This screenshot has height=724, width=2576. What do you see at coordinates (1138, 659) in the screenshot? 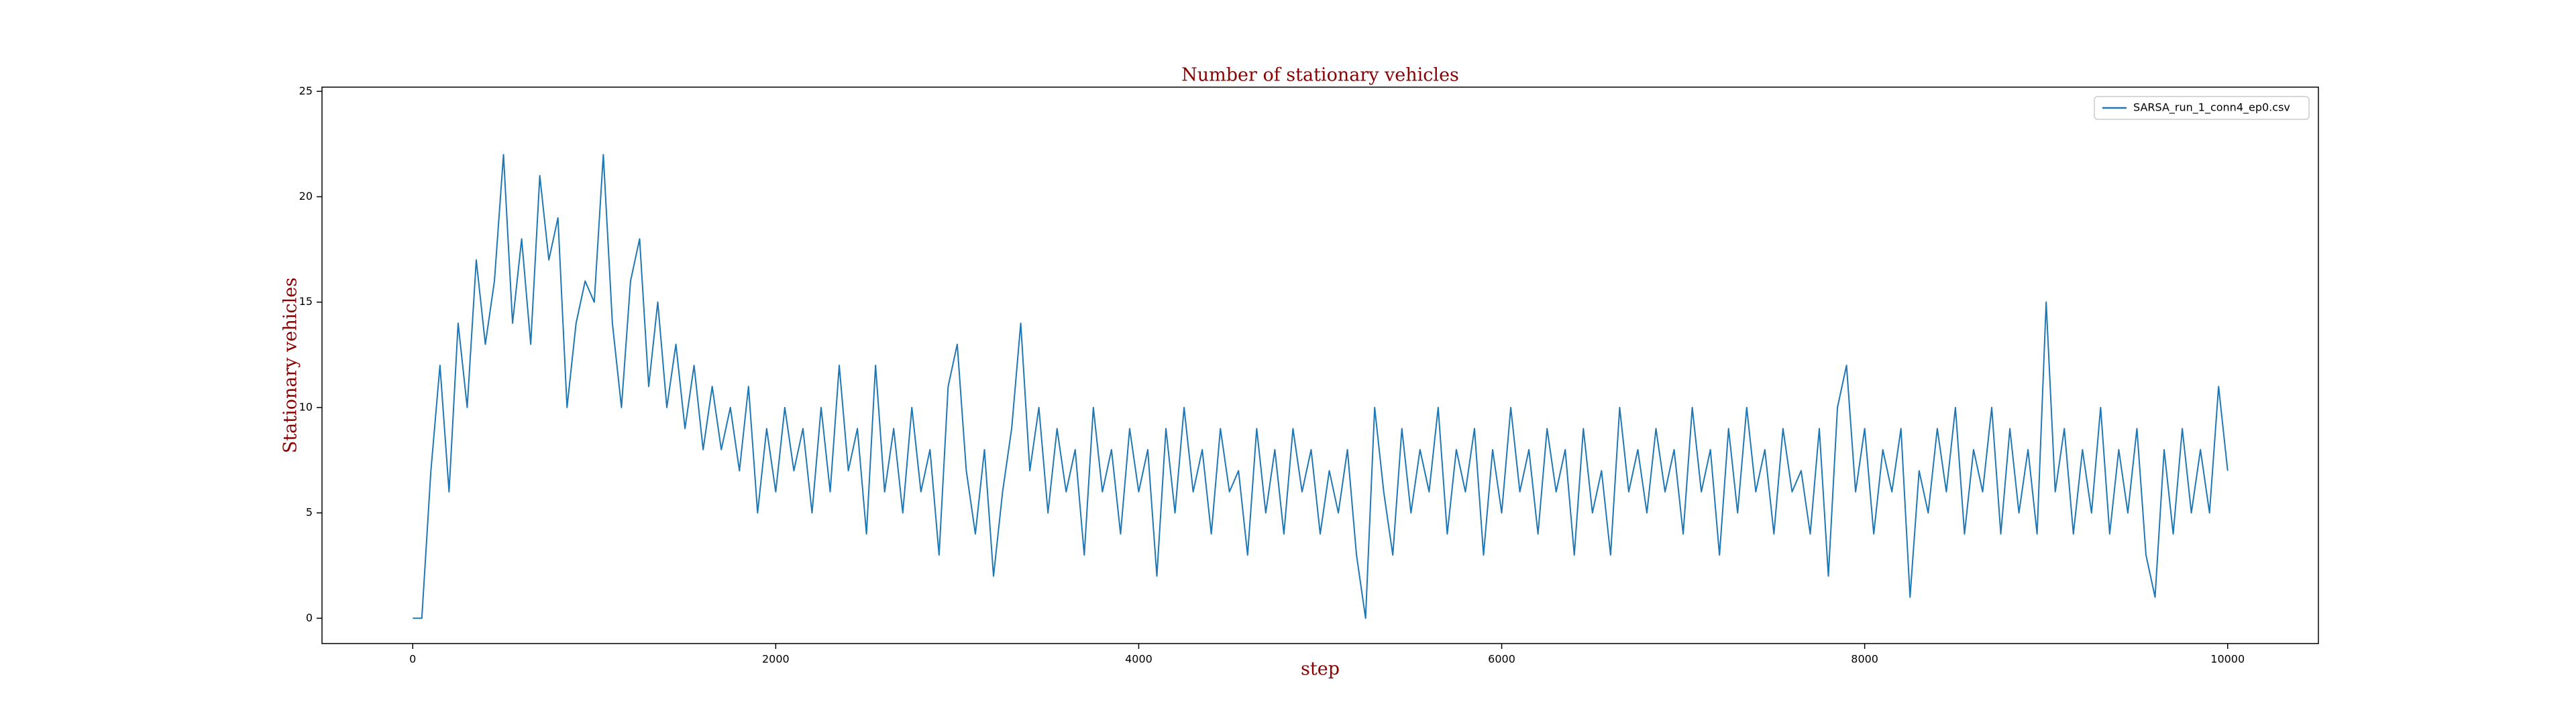
I see `x-tick-label: 4000` at bounding box center [1138, 659].